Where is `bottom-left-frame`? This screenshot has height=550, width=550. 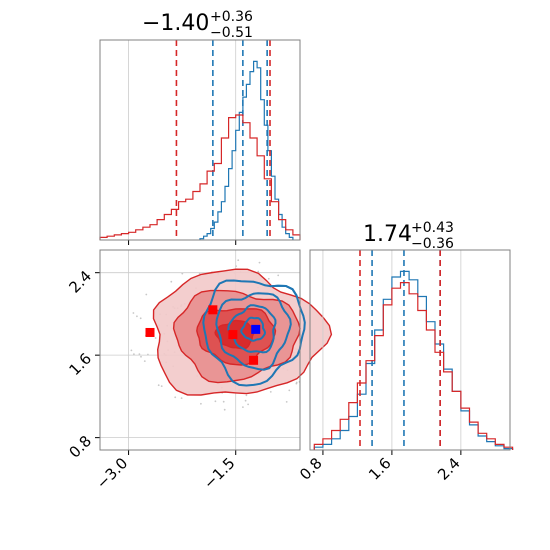 bottom-left-frame is located at coordinates (200, 350).